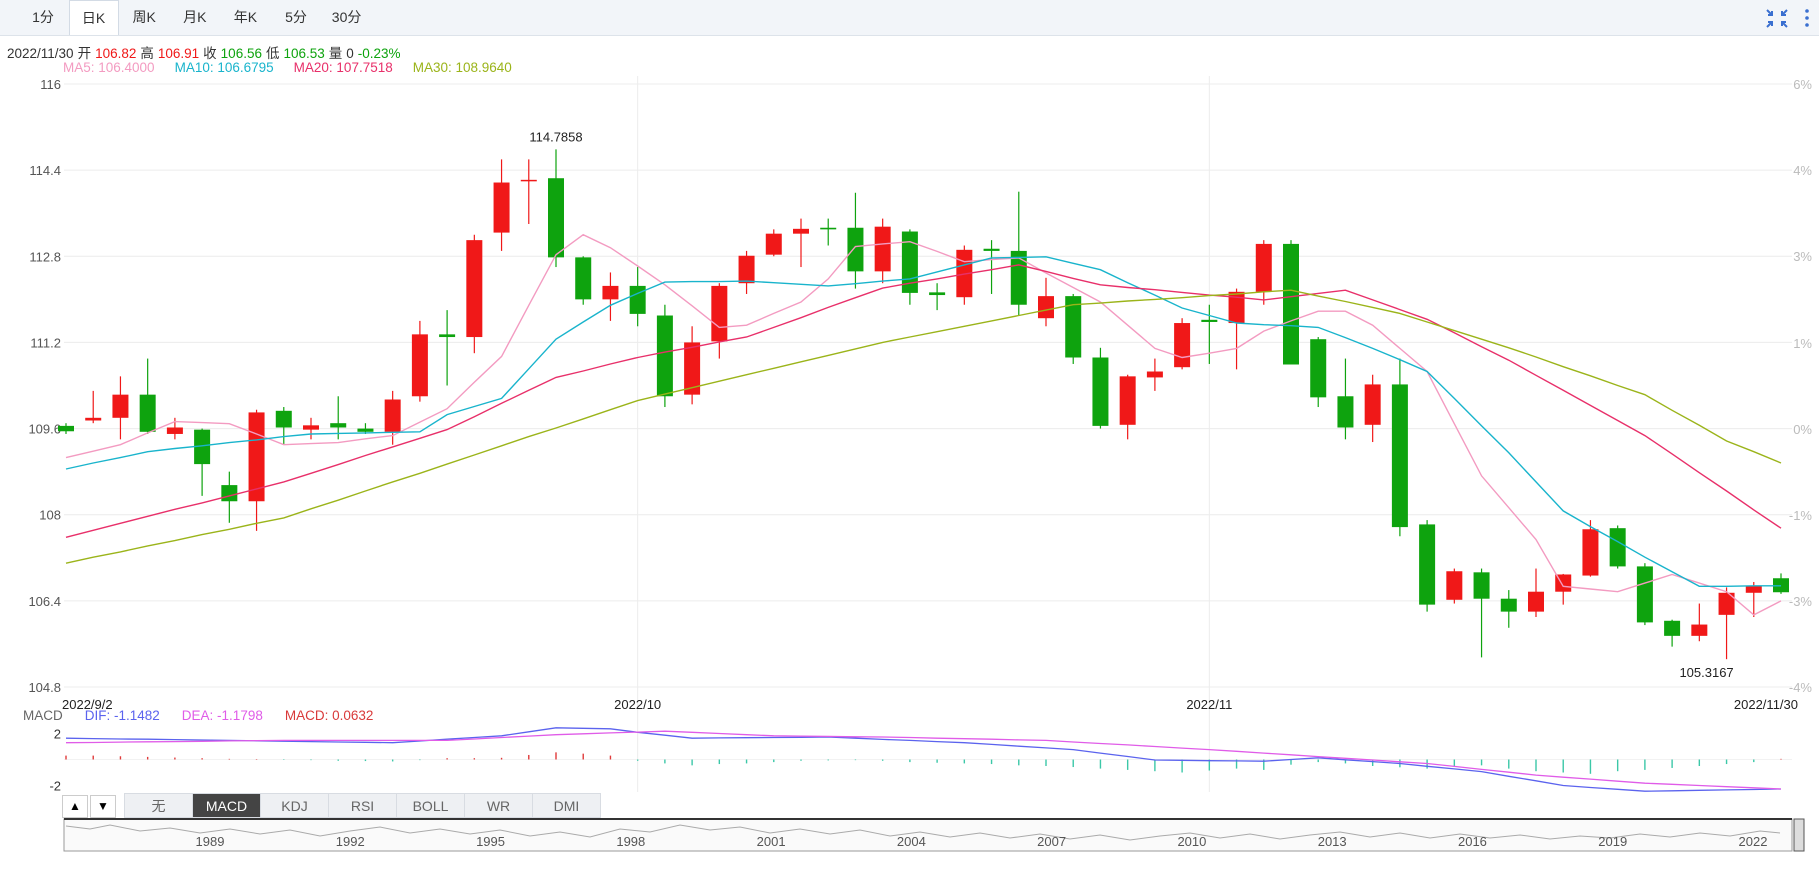  I want to click on macd-line, so click(923, 759).